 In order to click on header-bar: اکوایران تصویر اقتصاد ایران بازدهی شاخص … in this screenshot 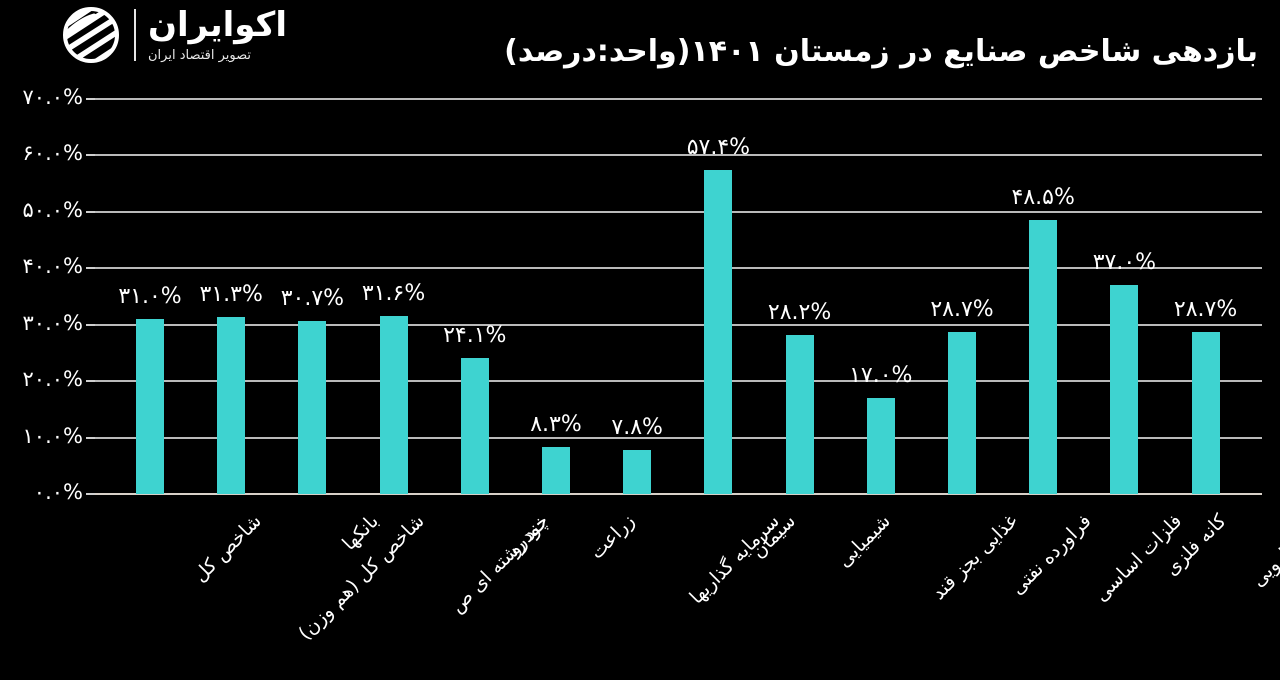, I will do `click(640, 44)`.